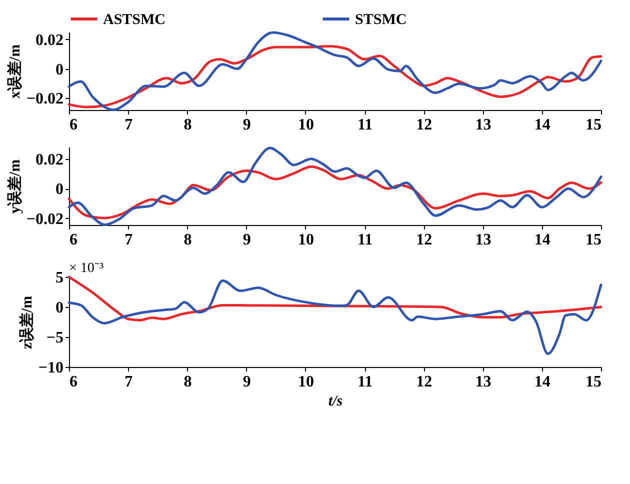 The height and width of the screenshot is (484, 630). I want to click on x-axis-title: t/s, so click(335, 402).